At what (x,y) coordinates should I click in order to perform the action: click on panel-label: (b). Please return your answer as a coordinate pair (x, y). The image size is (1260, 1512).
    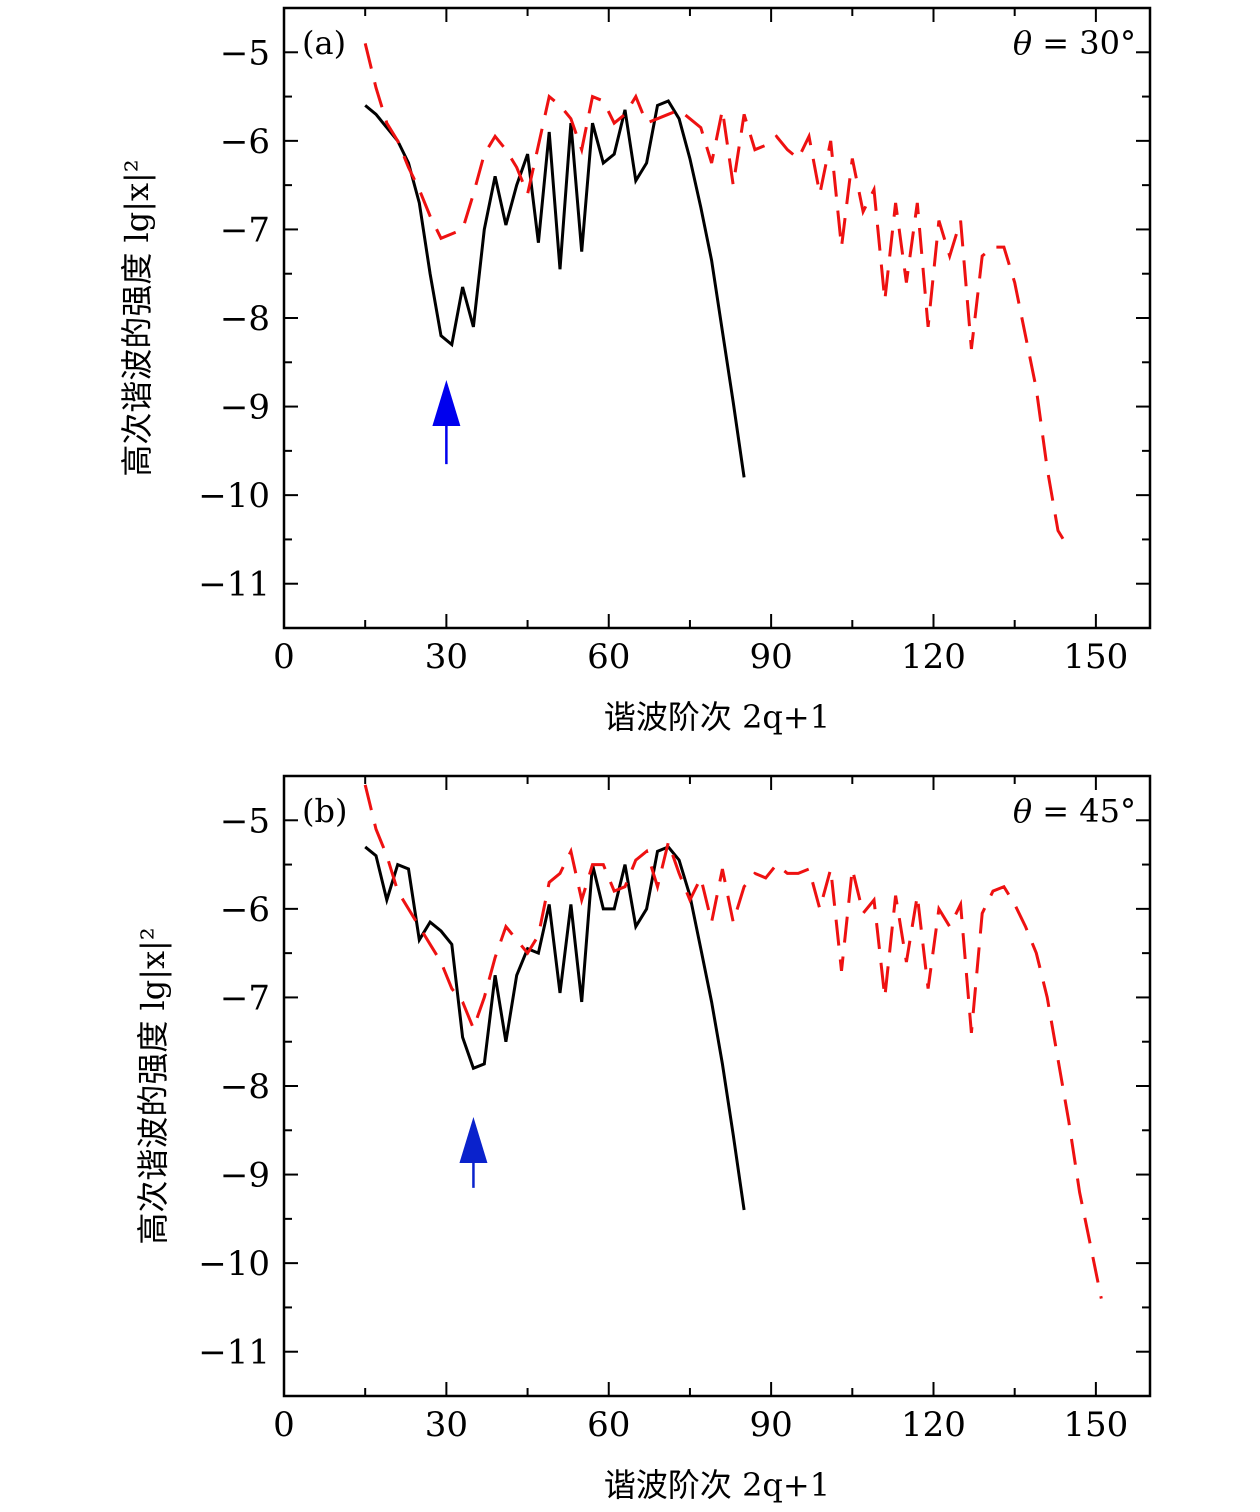
    Looking at the image, I should click on (324, 811).